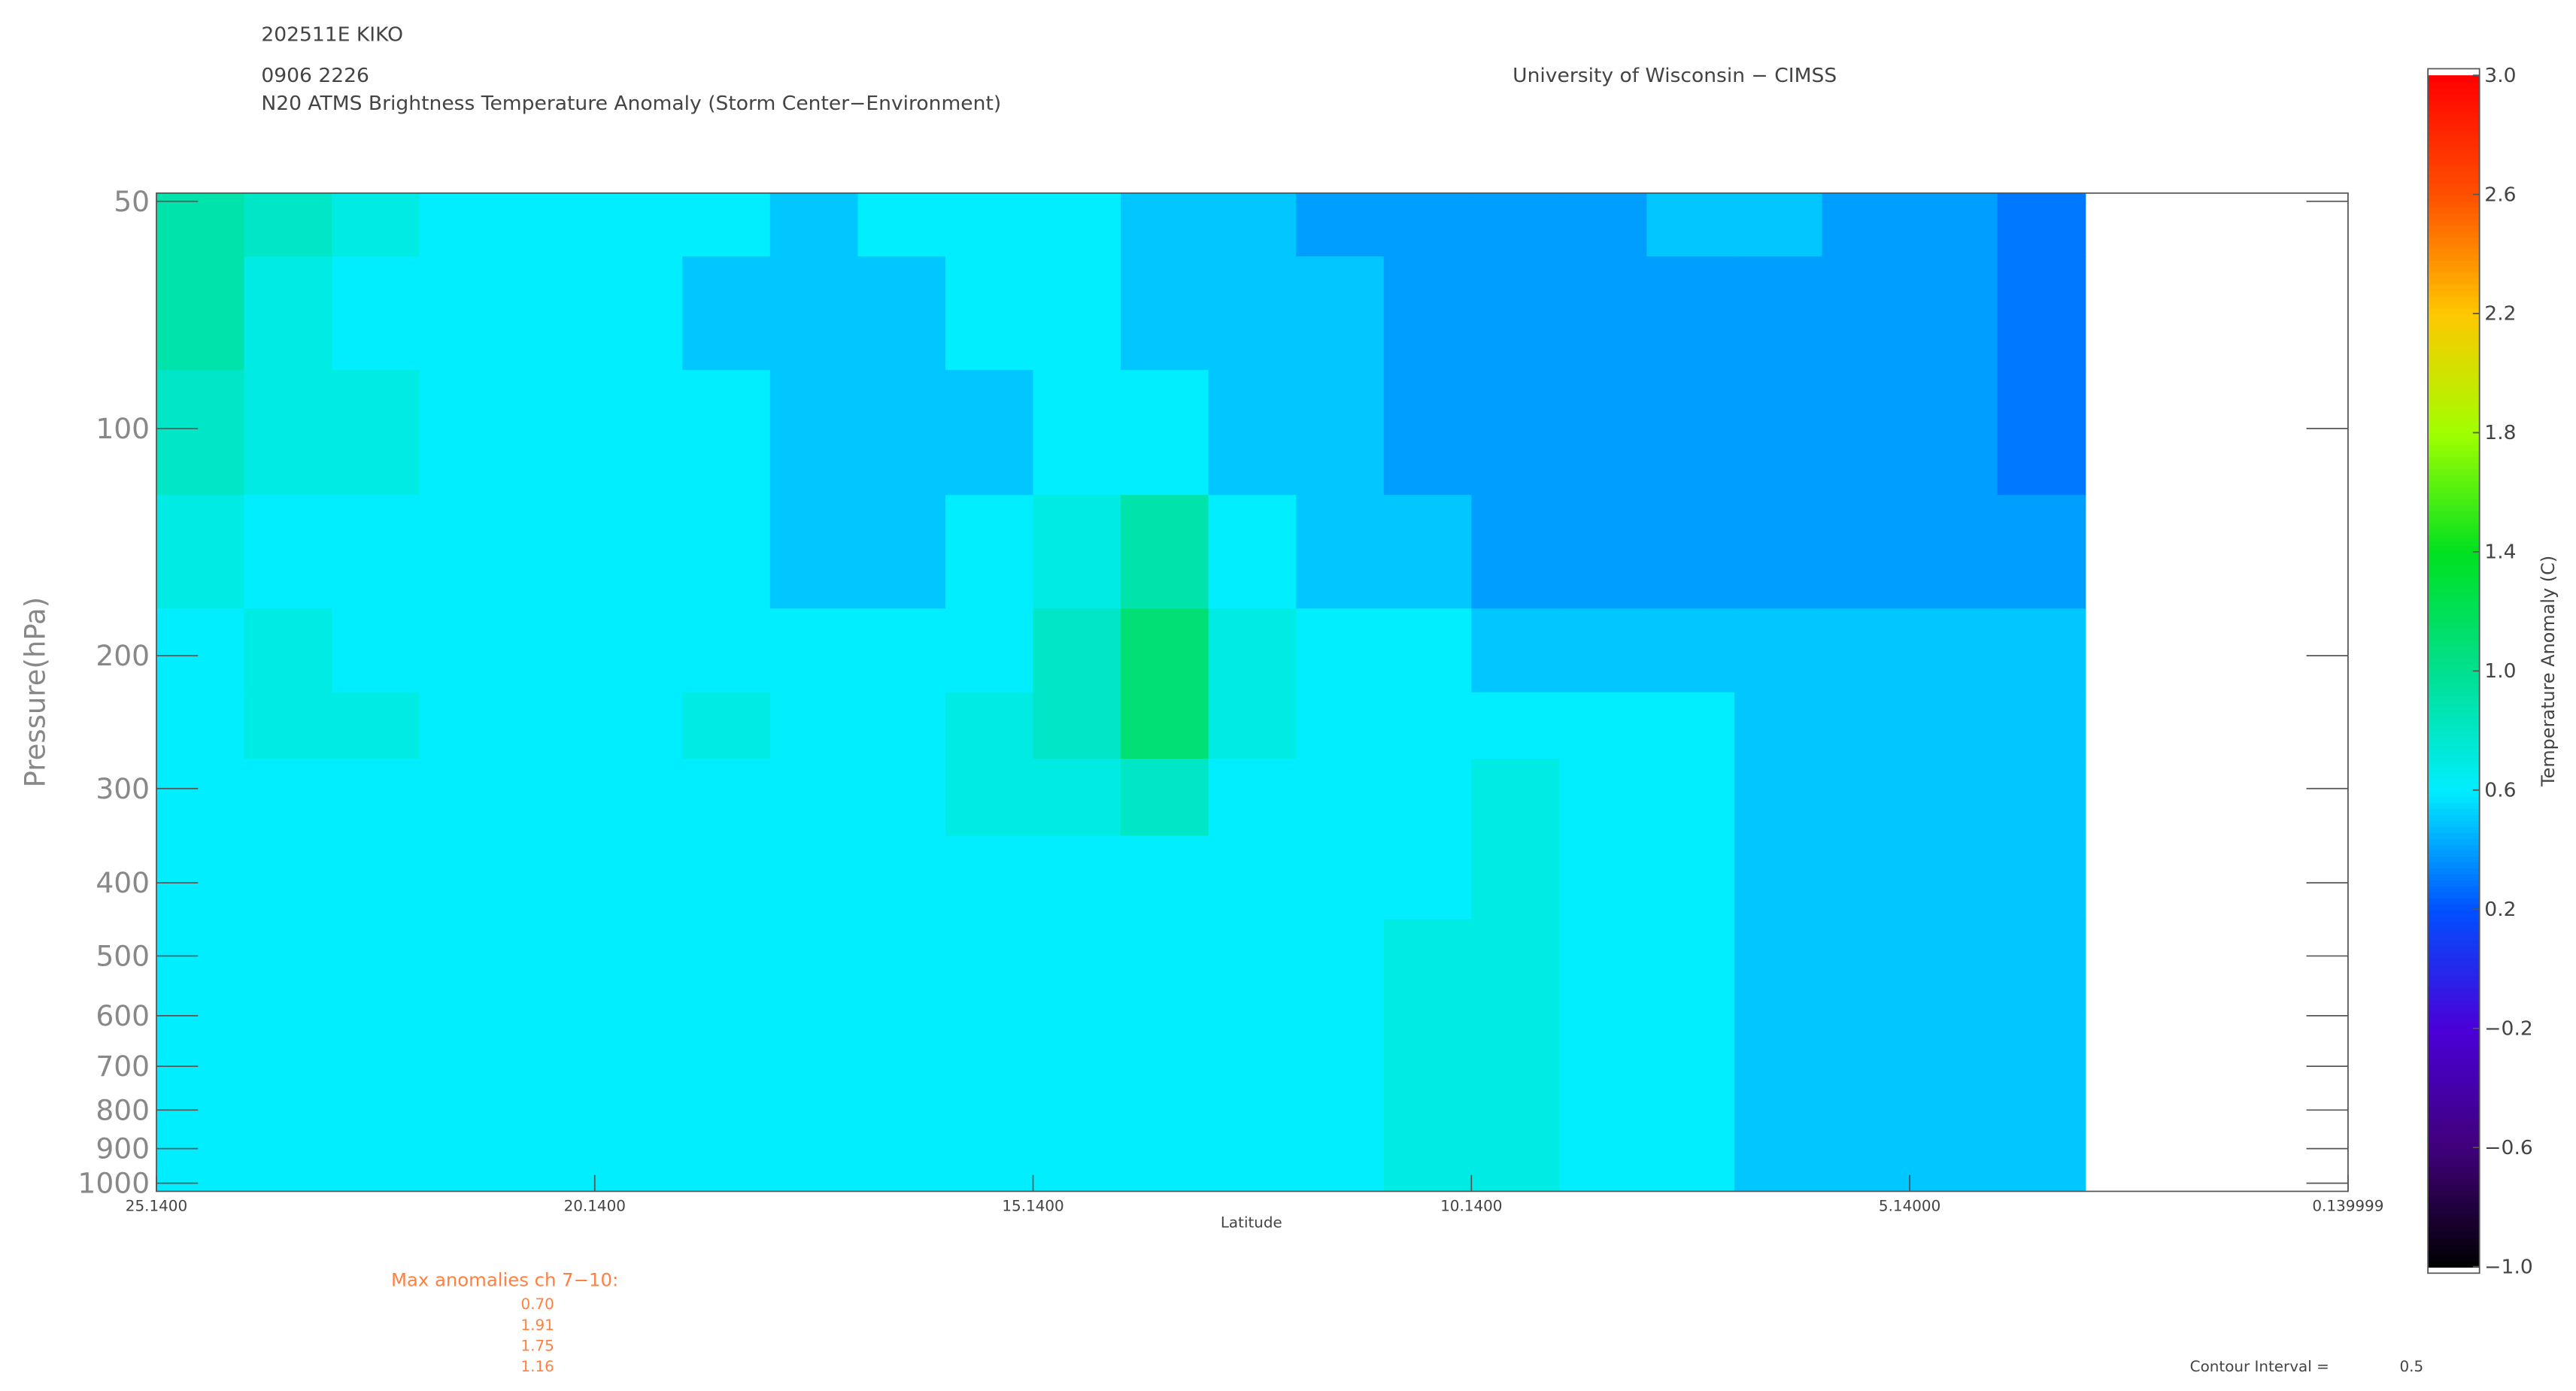 This screenshot has height=1391, width=2576. I want to click on colorbar-tick-label: 0.2, so click(2500, 910).